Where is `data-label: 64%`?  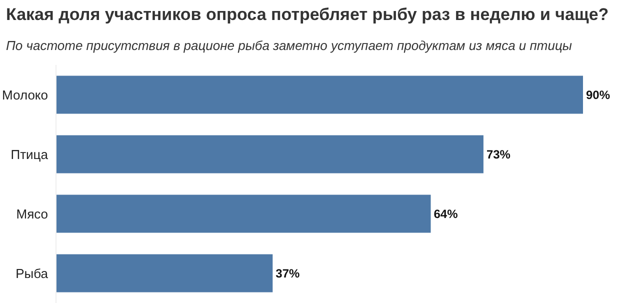 data-label: 64% is located at coordinates (446, 213).